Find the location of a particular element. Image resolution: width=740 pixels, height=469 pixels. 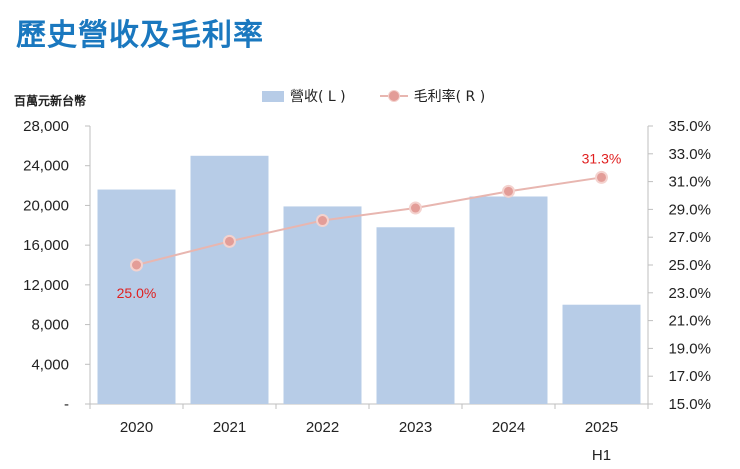

right-tick-label: 25.0% is located at coordinates (689, 265).